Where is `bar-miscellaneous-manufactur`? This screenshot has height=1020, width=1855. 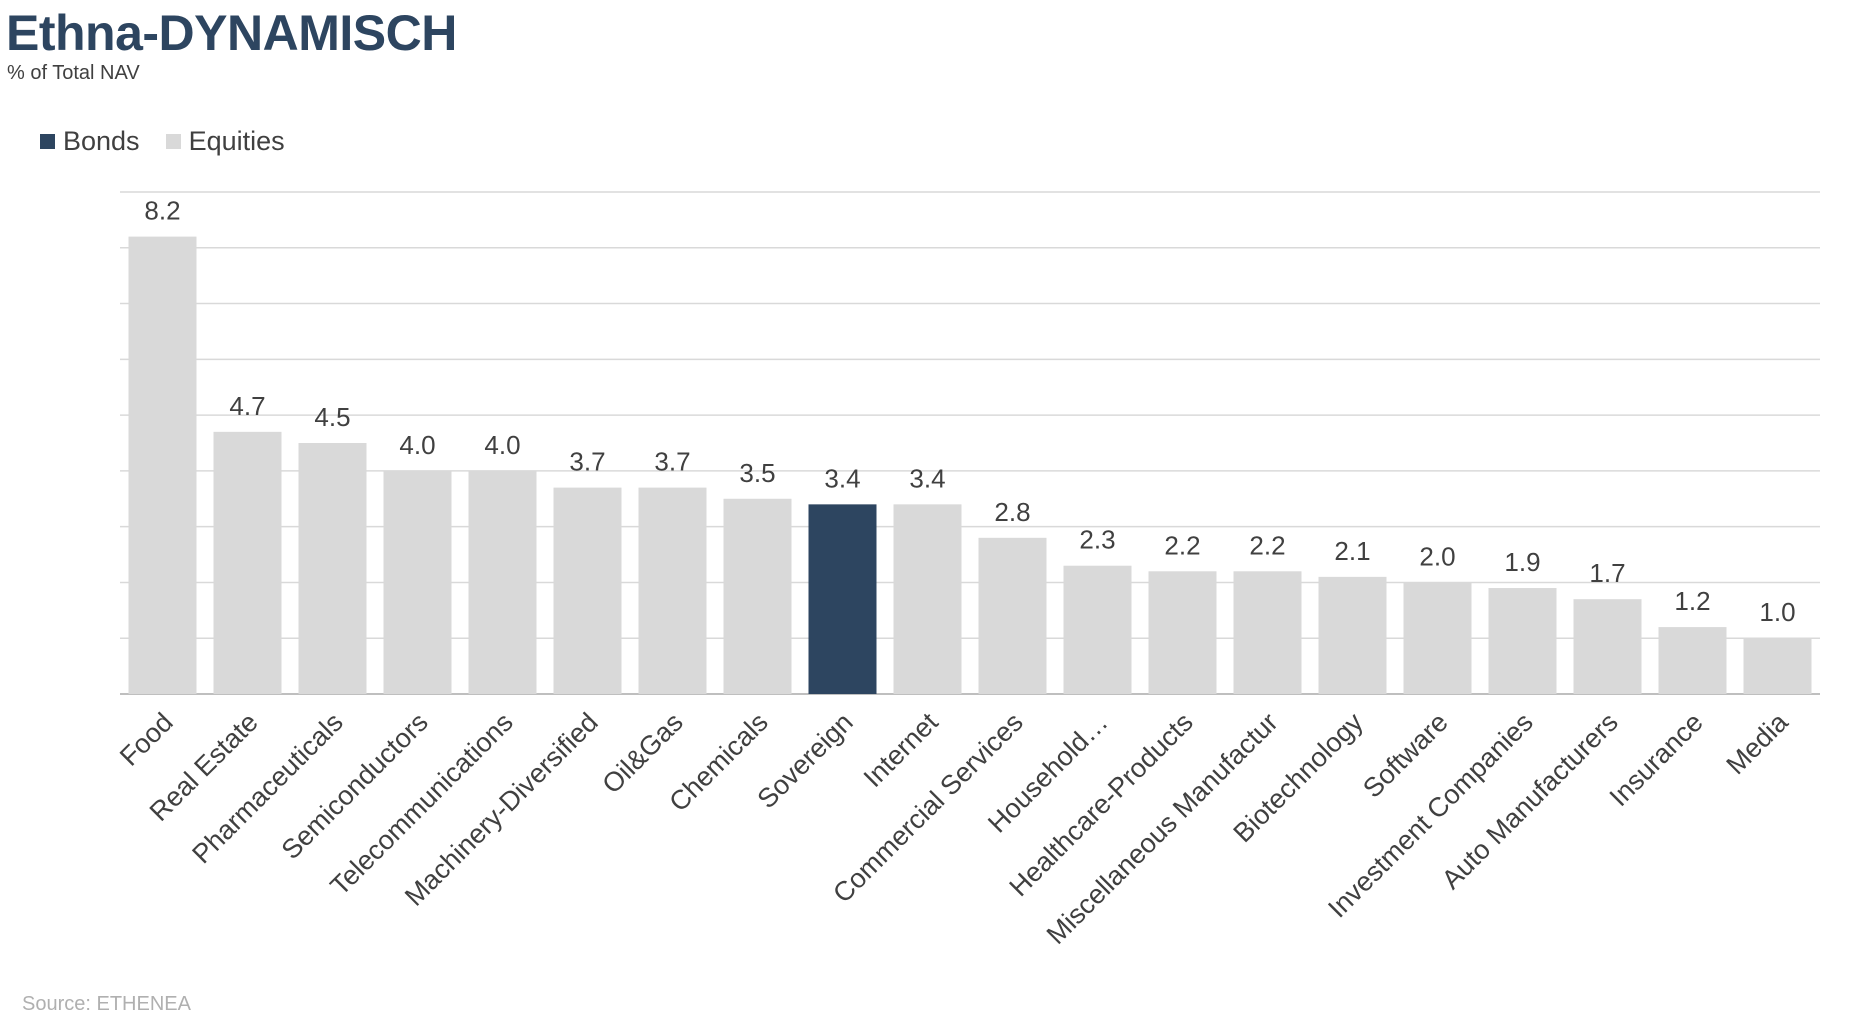 bar-miscellaneous-manufactur is located at coordinates (1267, 632).